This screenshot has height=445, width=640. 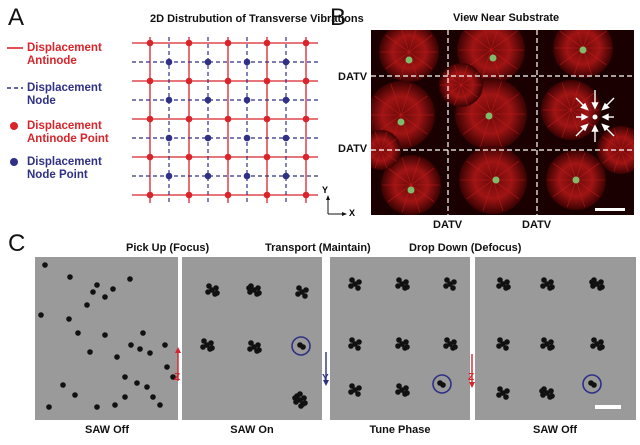 What do you see at coordinates (555, 430) in the screenshot?
I see `caption-saw-off-2: SAW Off` at bounding box center [555, 430].